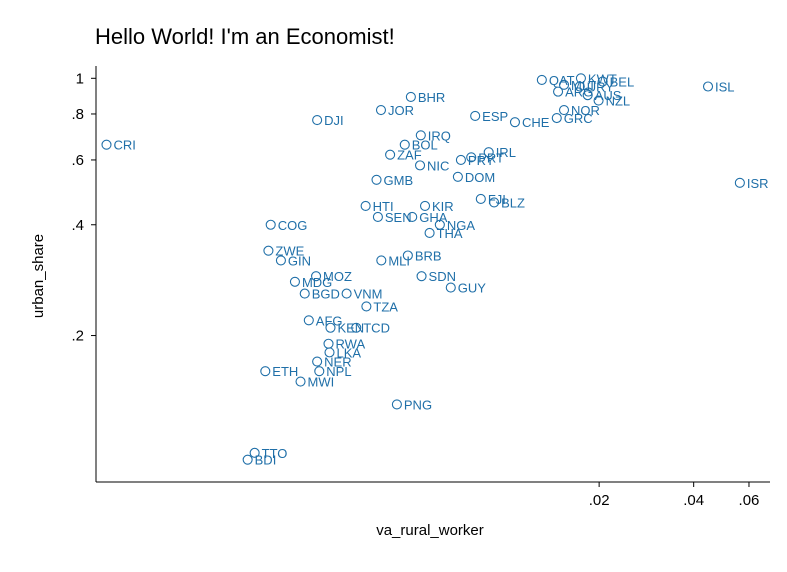 This screenshot has height=572, width=787. Describe the element at coordinates (442, 276) in the screenshot. I see `data-point-label: SDN` at that location.